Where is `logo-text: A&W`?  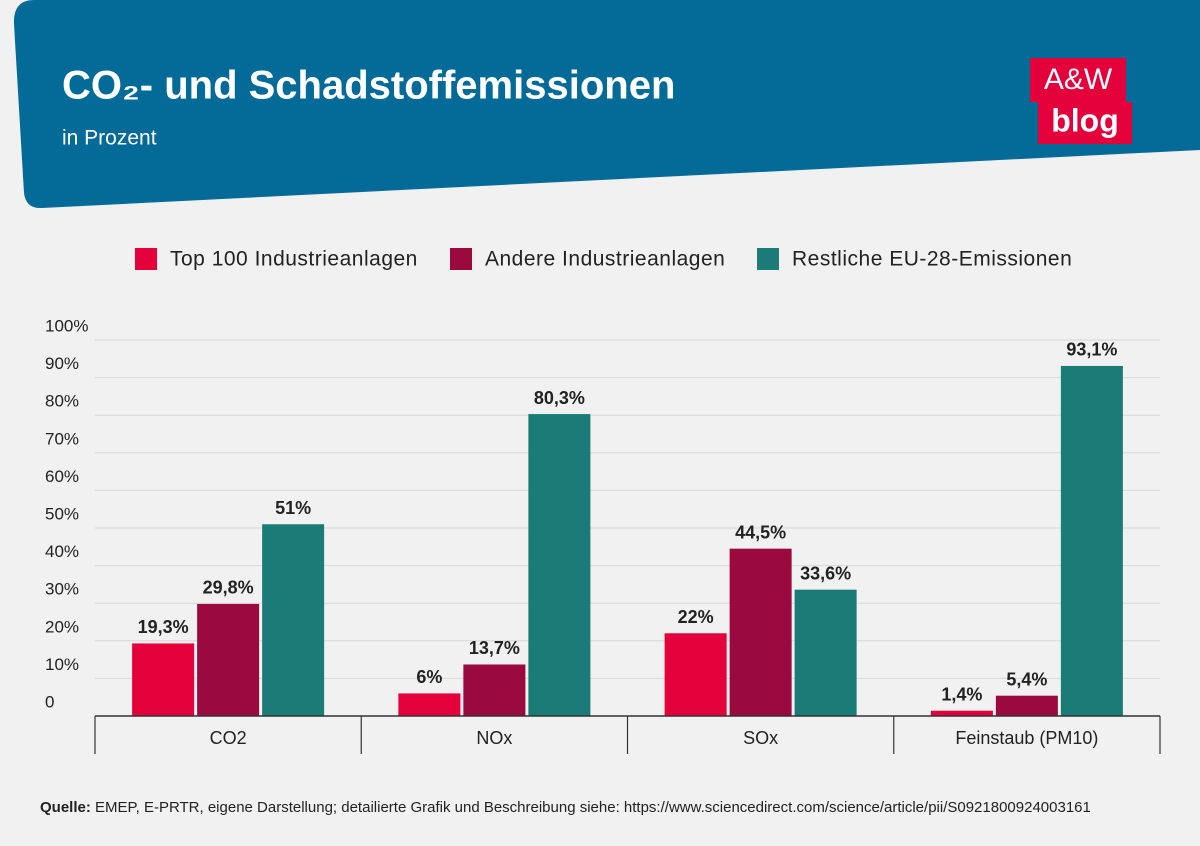
logo-text: A&W is located at coordinates (1078, 79).